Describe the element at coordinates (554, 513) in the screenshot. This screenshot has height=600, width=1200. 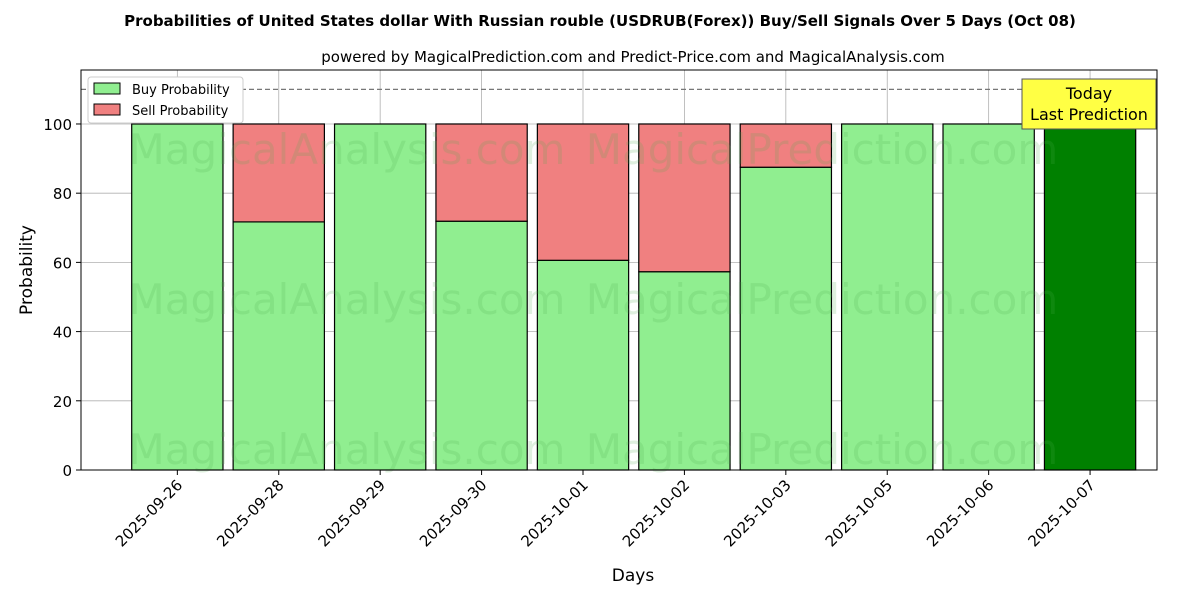
I see `x-tick-label: 2025-10-01` at that location.